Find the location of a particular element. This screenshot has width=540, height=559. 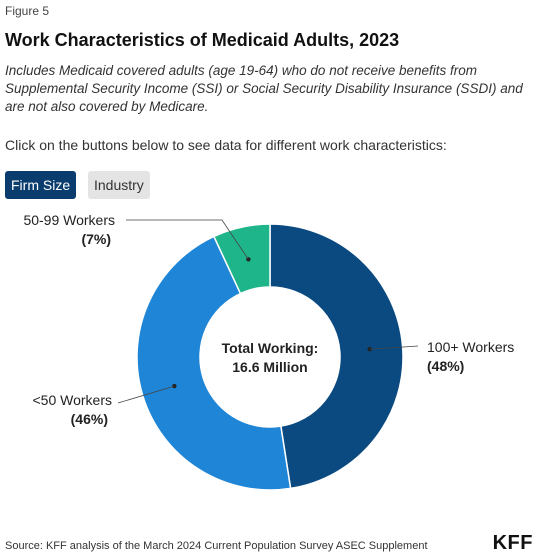

kff-logo: KFF is located at coordinates (512, 543).